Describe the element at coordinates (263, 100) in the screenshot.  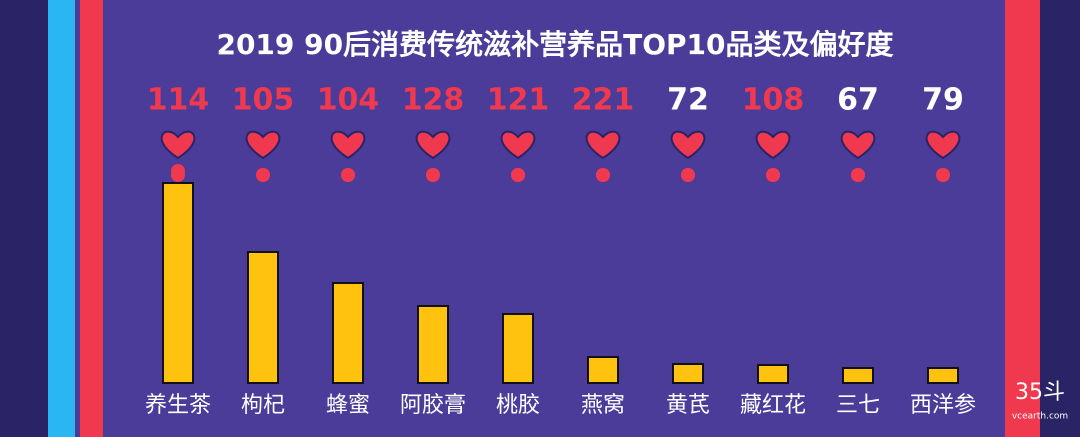
I see `preference-index: 105` at that location.